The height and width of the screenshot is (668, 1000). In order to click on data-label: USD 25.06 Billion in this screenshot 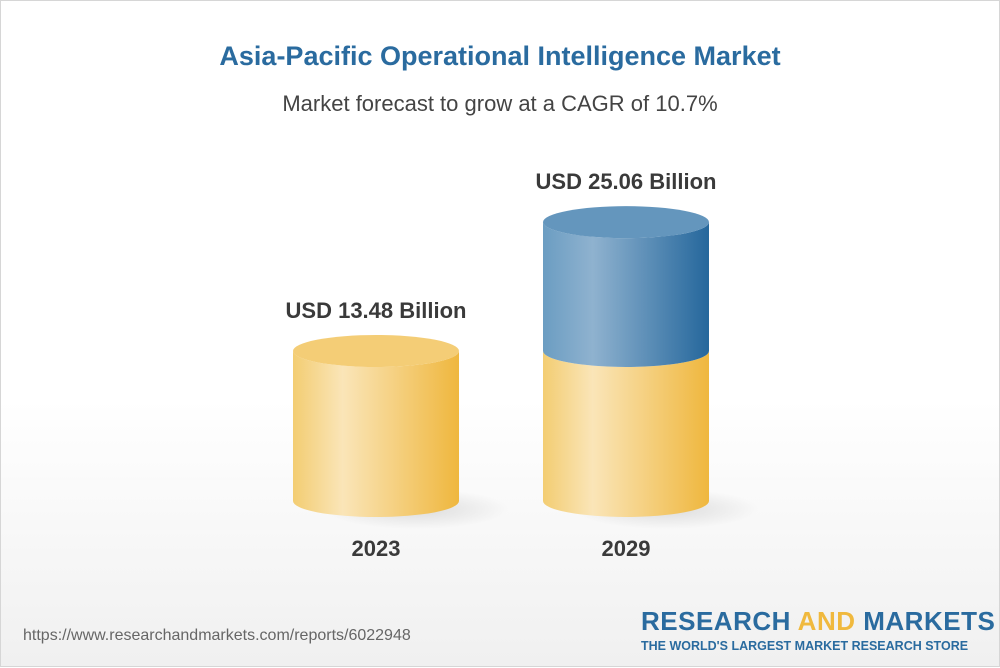, I will do `click(626, 181)`.